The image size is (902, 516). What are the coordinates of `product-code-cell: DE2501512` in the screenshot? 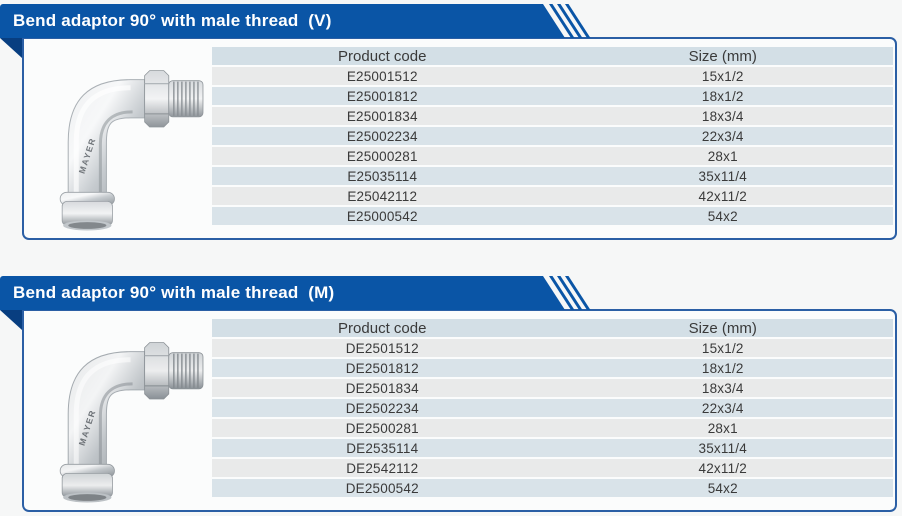 It's located at (382, 348).